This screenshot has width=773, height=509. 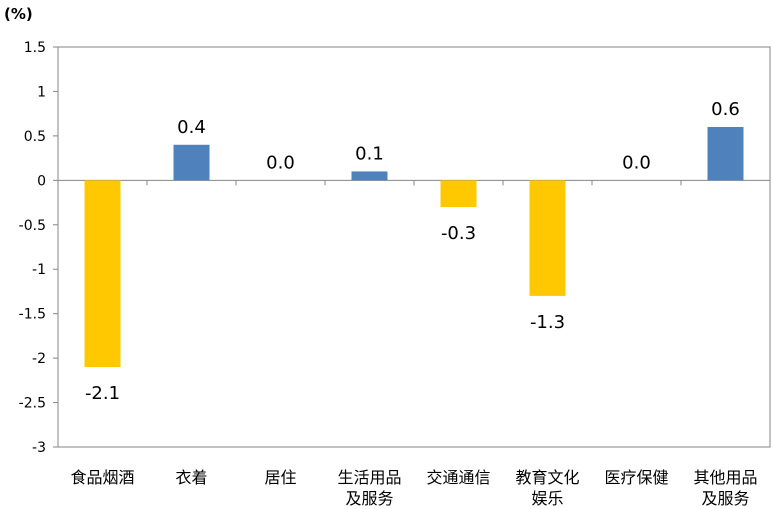 What do you see at coordinates (547, 477) in the screenshot?
I see `x-category-label: 教育文化` at bounding box center [547, 477].